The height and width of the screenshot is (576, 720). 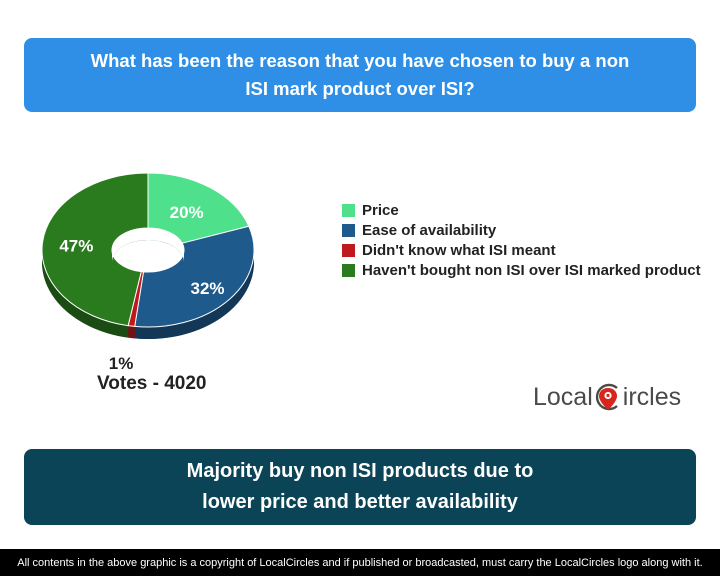 What do you see at coordinates (348, 250) in the screenshot?
I see `legend-swatch-didnt-know` at bounding box center [348, 250].